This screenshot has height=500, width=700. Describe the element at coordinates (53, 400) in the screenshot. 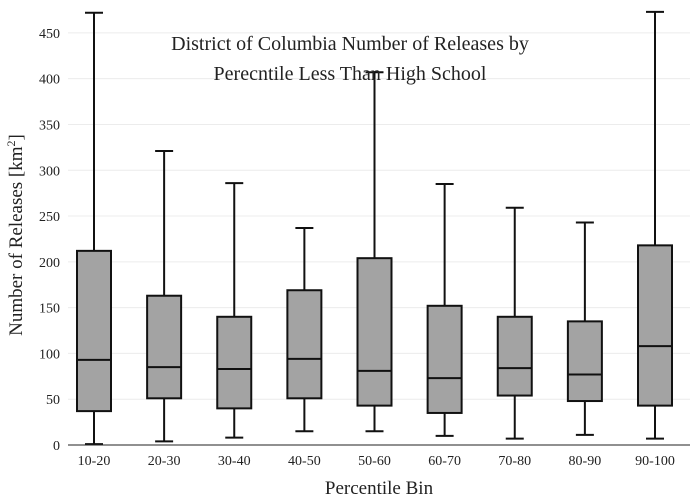

I see `y-tick-label: 50` at that location.